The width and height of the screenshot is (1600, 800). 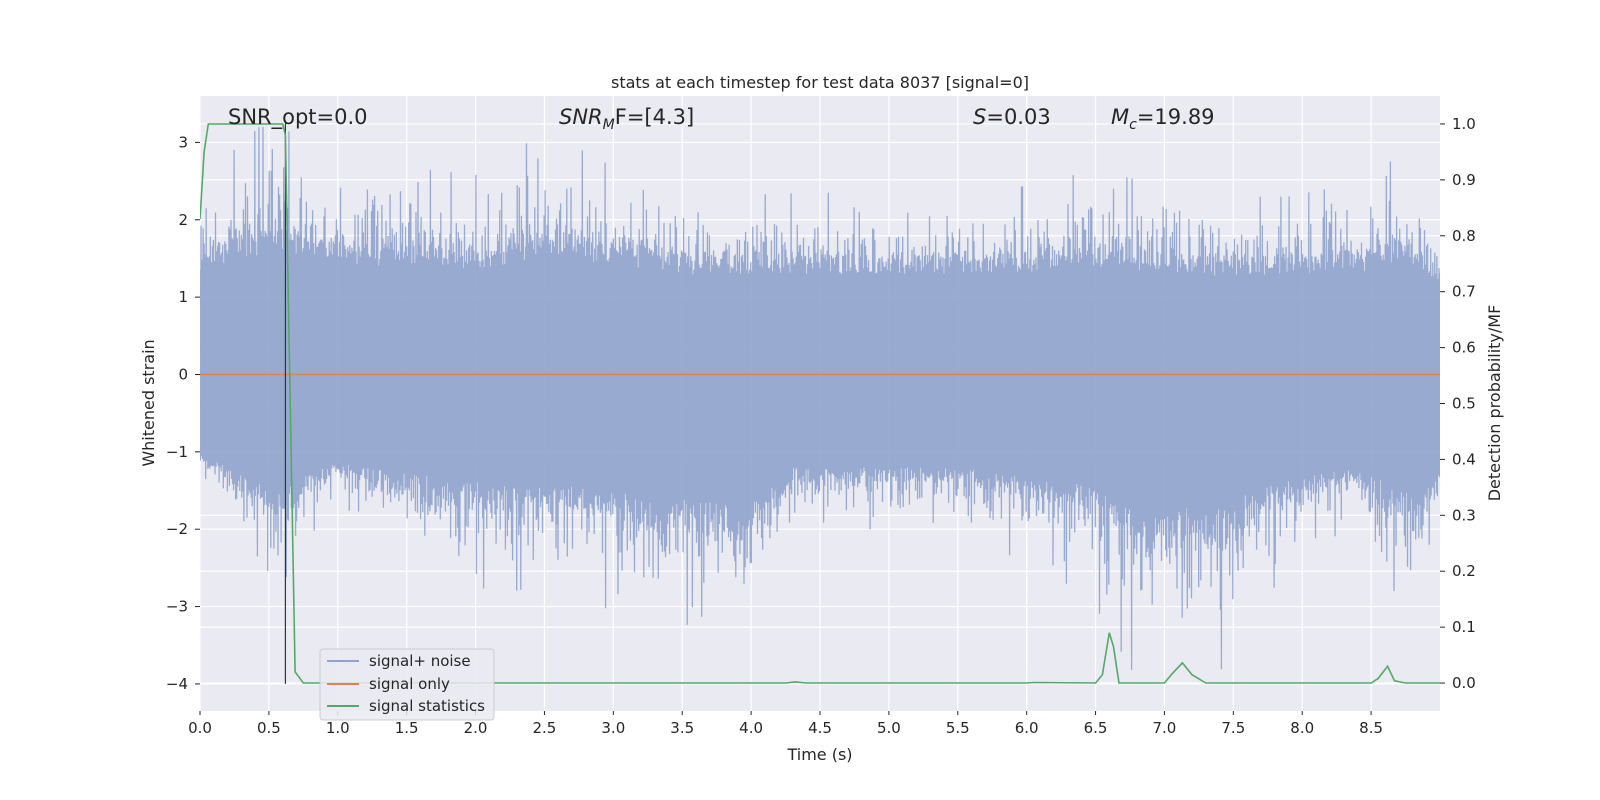 I want to click on x-tick-label: 8.0, so click(x=1302, y=728).